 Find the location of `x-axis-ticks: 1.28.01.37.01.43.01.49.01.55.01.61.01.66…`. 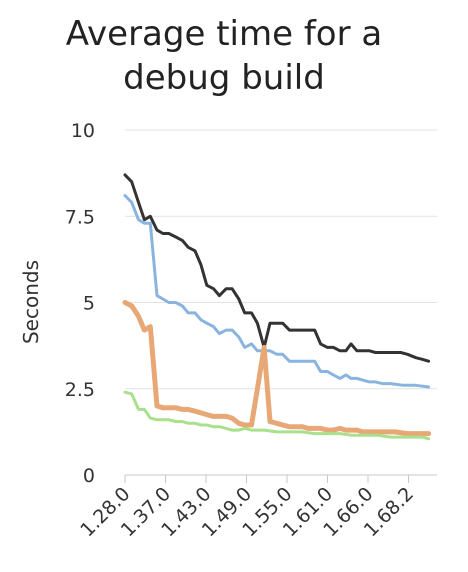

x-axis-ticks: 1.28.01.37.01.43.01.49.01.55.01.61.01.66… is located at coordinates (247, 508).